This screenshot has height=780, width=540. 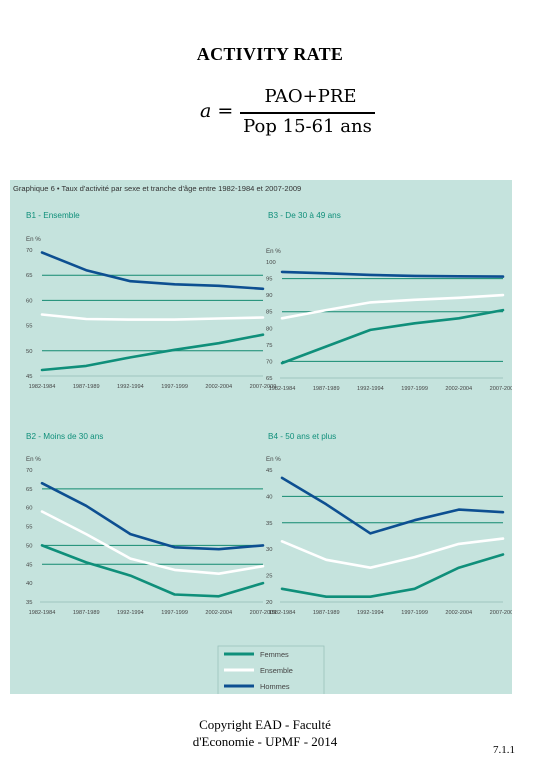 I want to click on chart-2-y-tick-label: 85, so click(x=269, y=313).